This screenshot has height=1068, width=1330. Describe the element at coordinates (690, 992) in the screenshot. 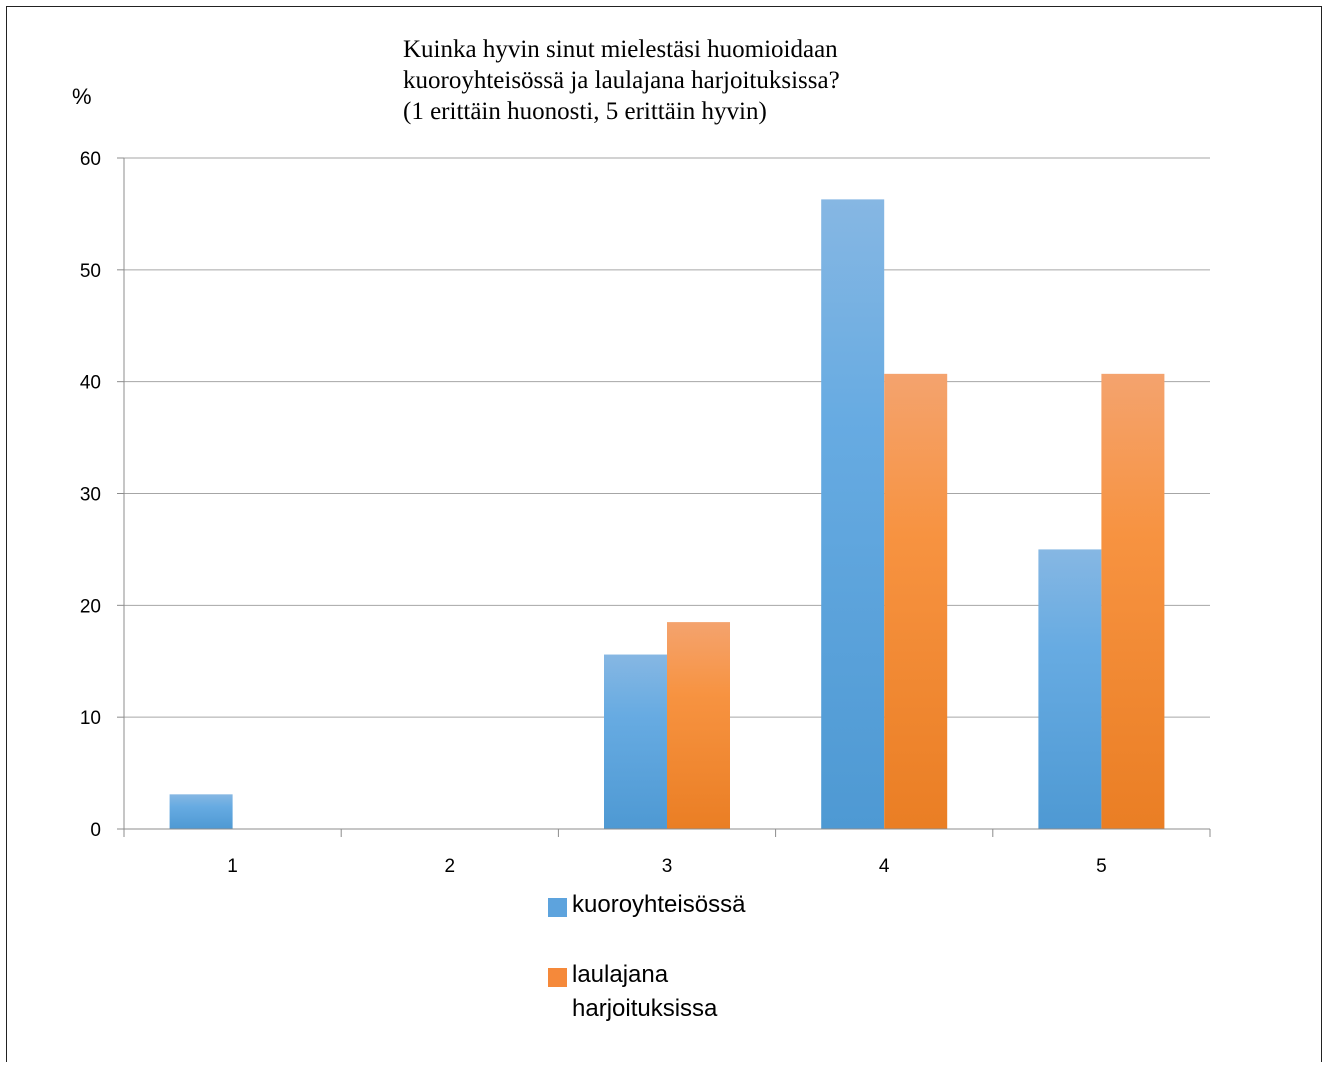

I see `legend-item-laulajana-harjoituksissa: laulajana harjoituksissa` at that location.